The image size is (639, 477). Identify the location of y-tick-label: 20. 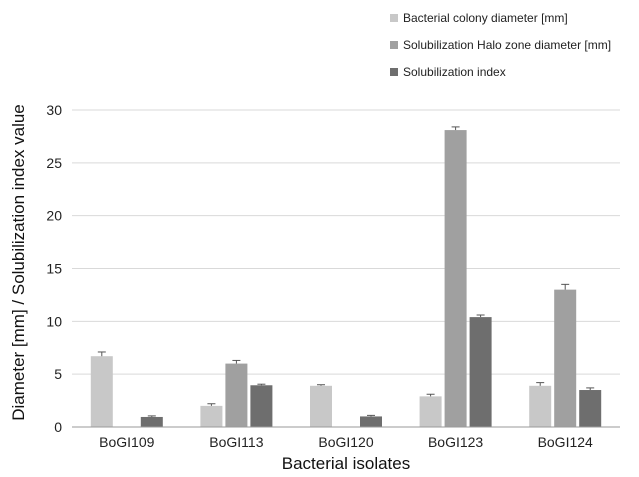
(54, 216).